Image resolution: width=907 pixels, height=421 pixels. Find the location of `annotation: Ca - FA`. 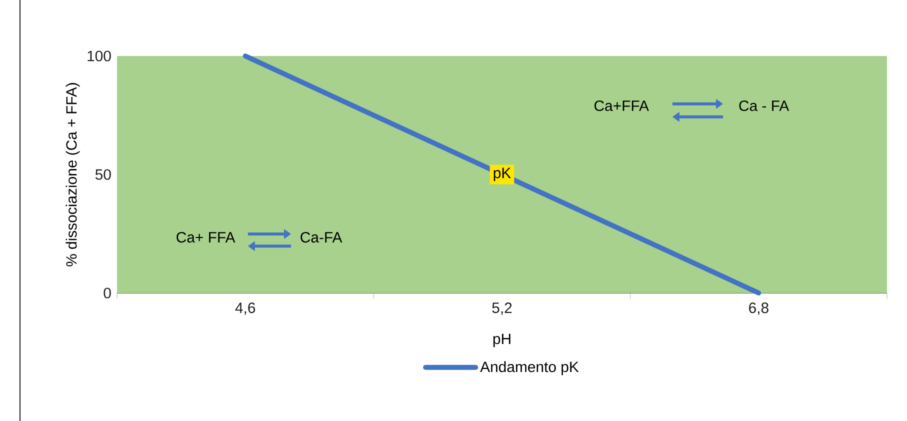

annotation: Ca - FA is located at coordinates (764, 106).